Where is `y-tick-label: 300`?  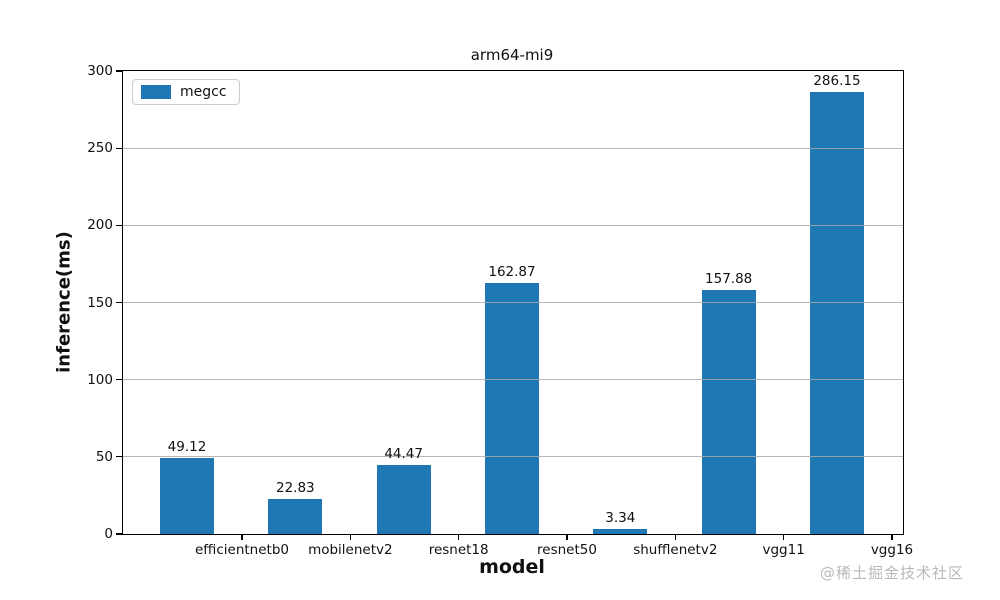
y-tick-label: 300 is located at coordinates (100, 71).